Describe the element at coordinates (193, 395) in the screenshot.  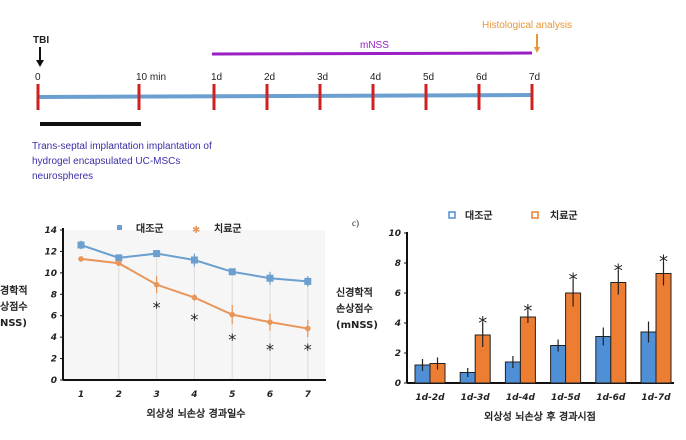
I see `x-tick-label: 4` at that location.